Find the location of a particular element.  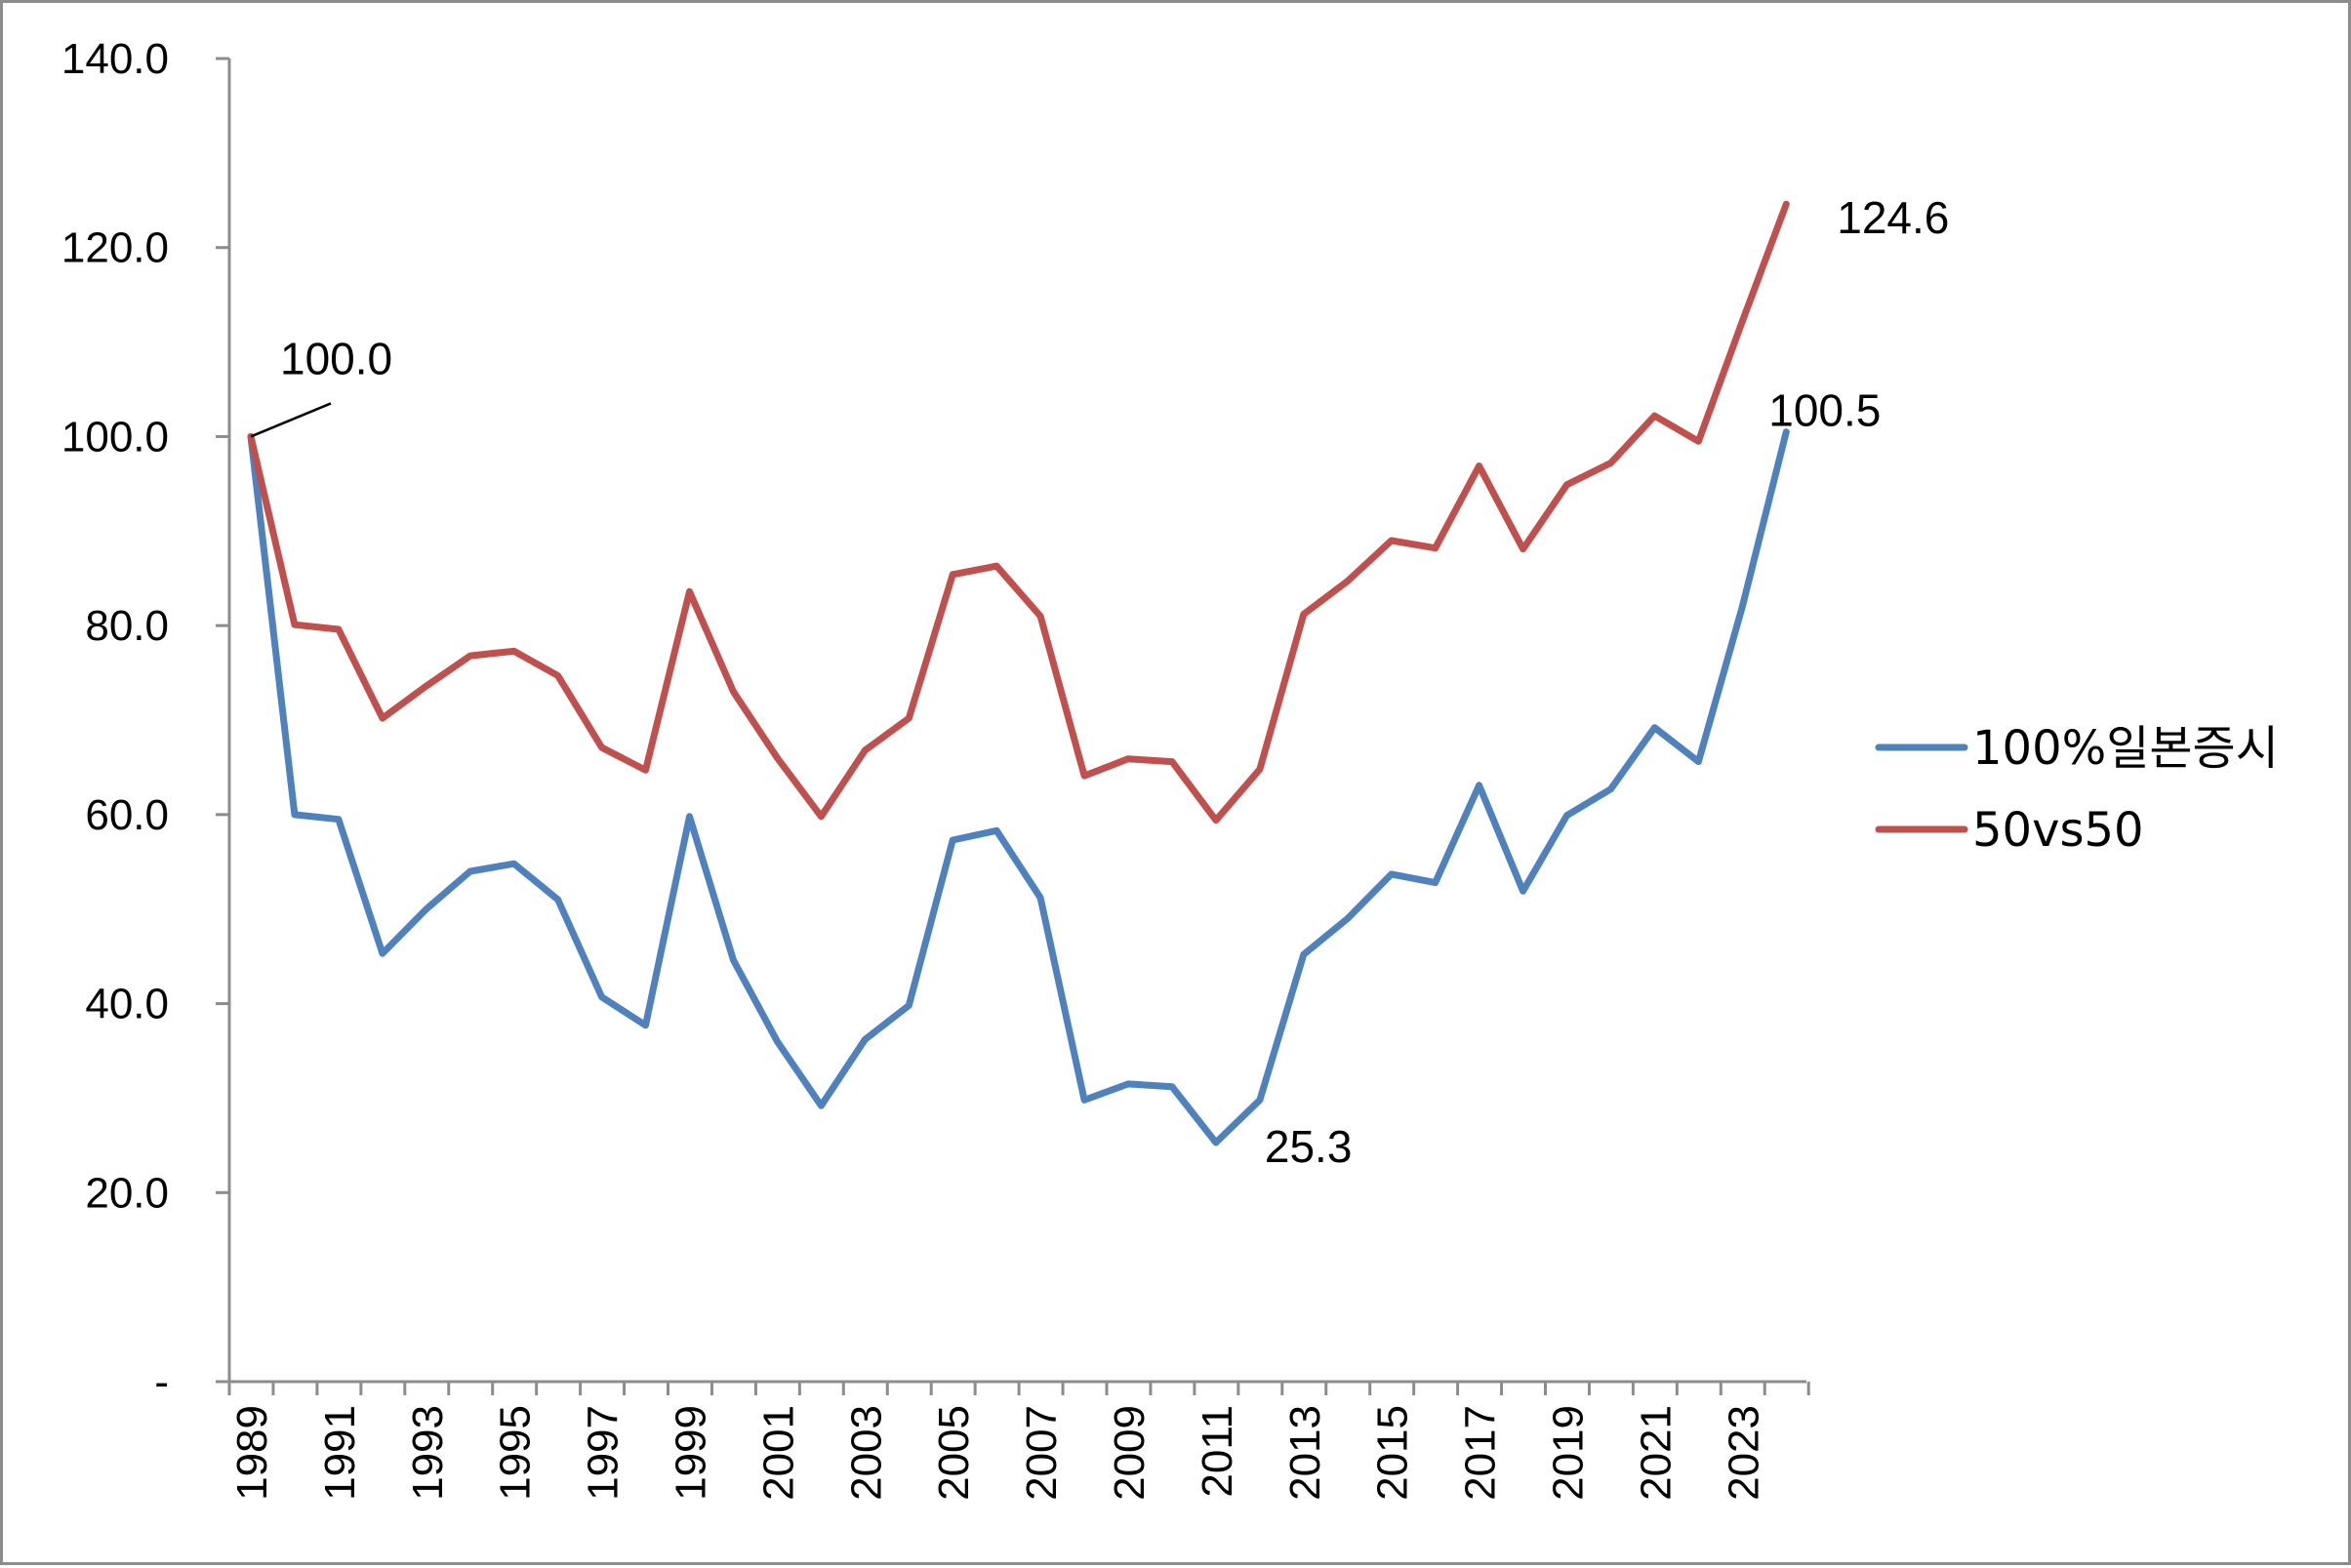

y-tick-label: 100.0 is located at coordinates (115, 437).